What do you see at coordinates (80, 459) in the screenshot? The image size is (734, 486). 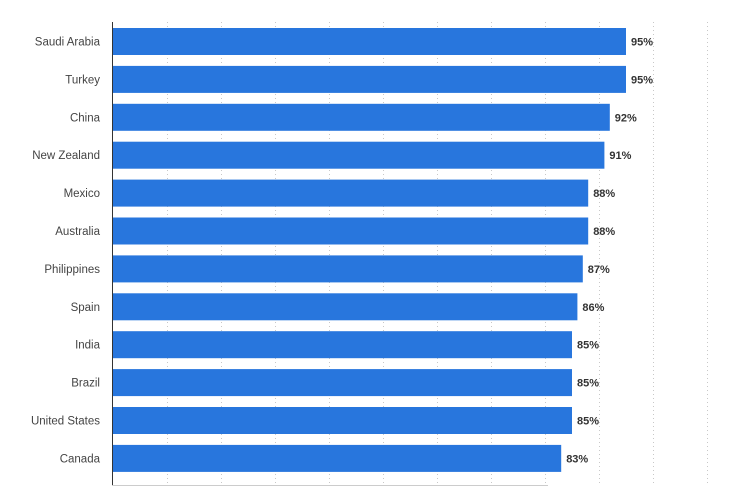 I see `category-label: Canada` at bounding box center [80, 459].